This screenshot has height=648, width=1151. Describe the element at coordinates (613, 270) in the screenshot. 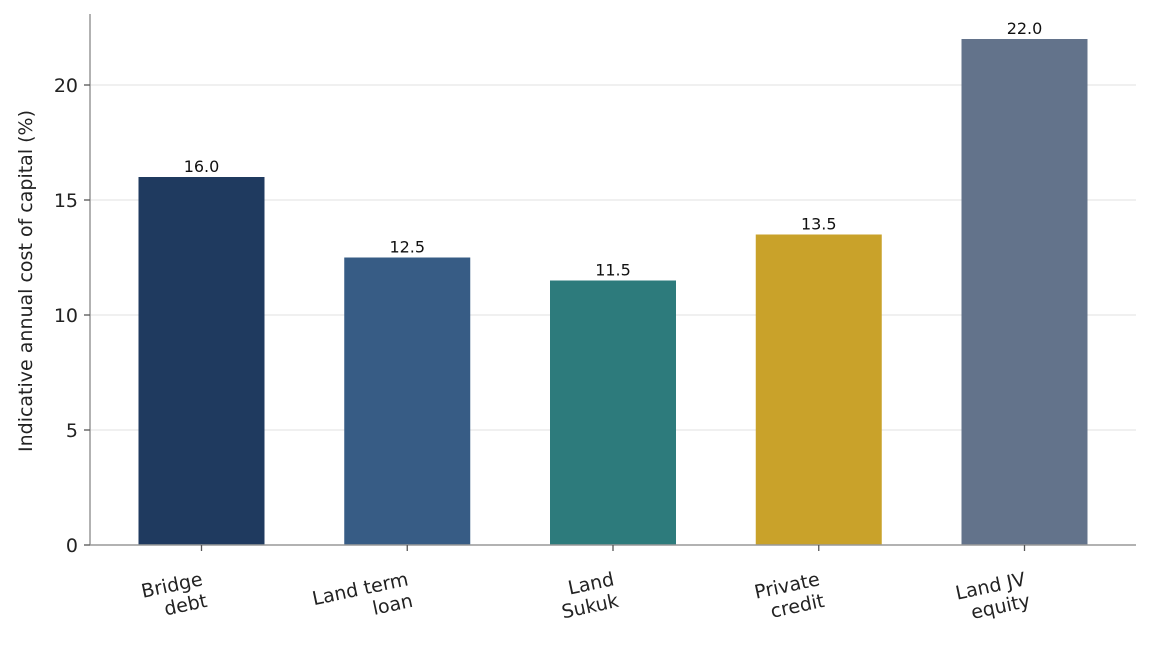

I see `bar-value-label: 11.5` at that location.